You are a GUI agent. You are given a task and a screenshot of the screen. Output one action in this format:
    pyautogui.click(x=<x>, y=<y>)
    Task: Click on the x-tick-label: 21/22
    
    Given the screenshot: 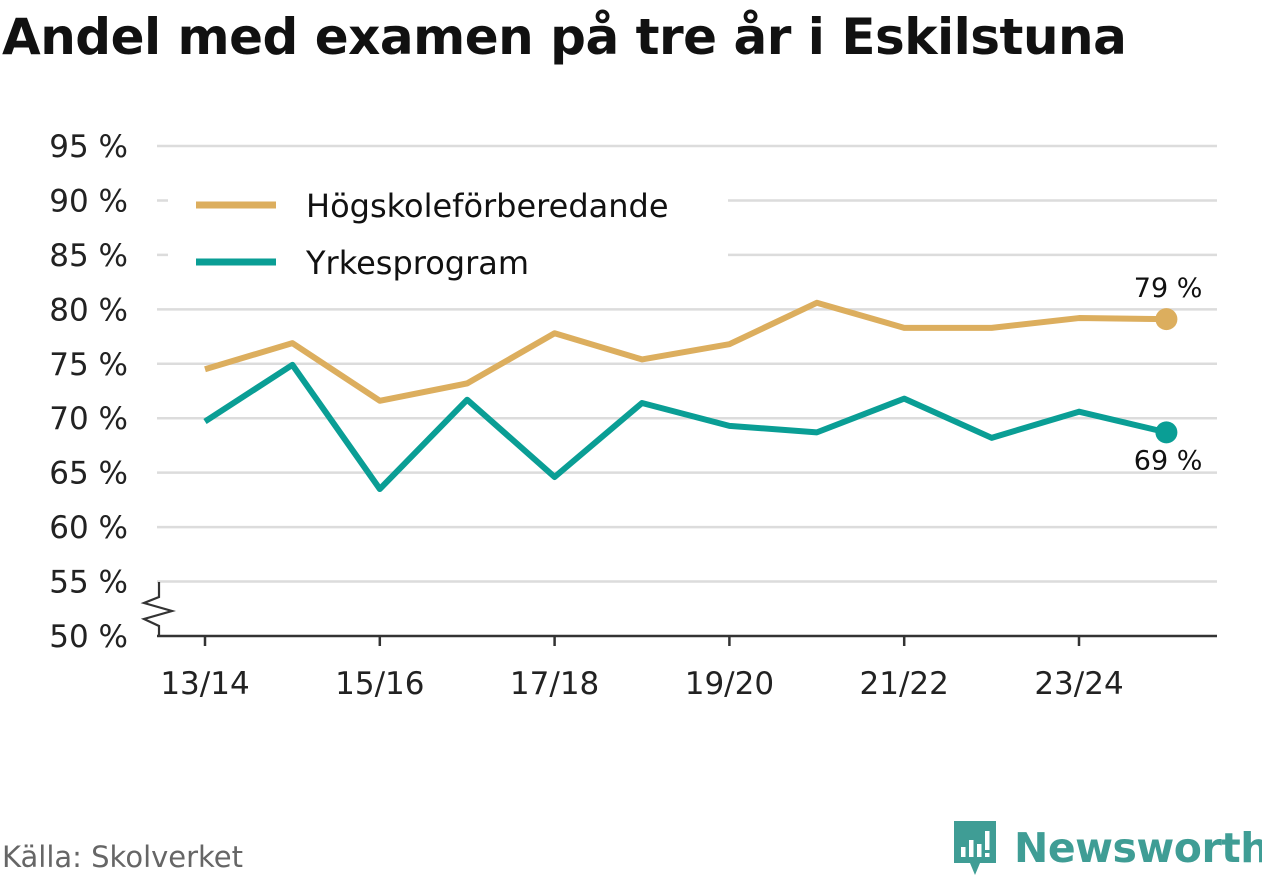 What is the action you would take?
    pyautogui.click(x=904, y=684)
    